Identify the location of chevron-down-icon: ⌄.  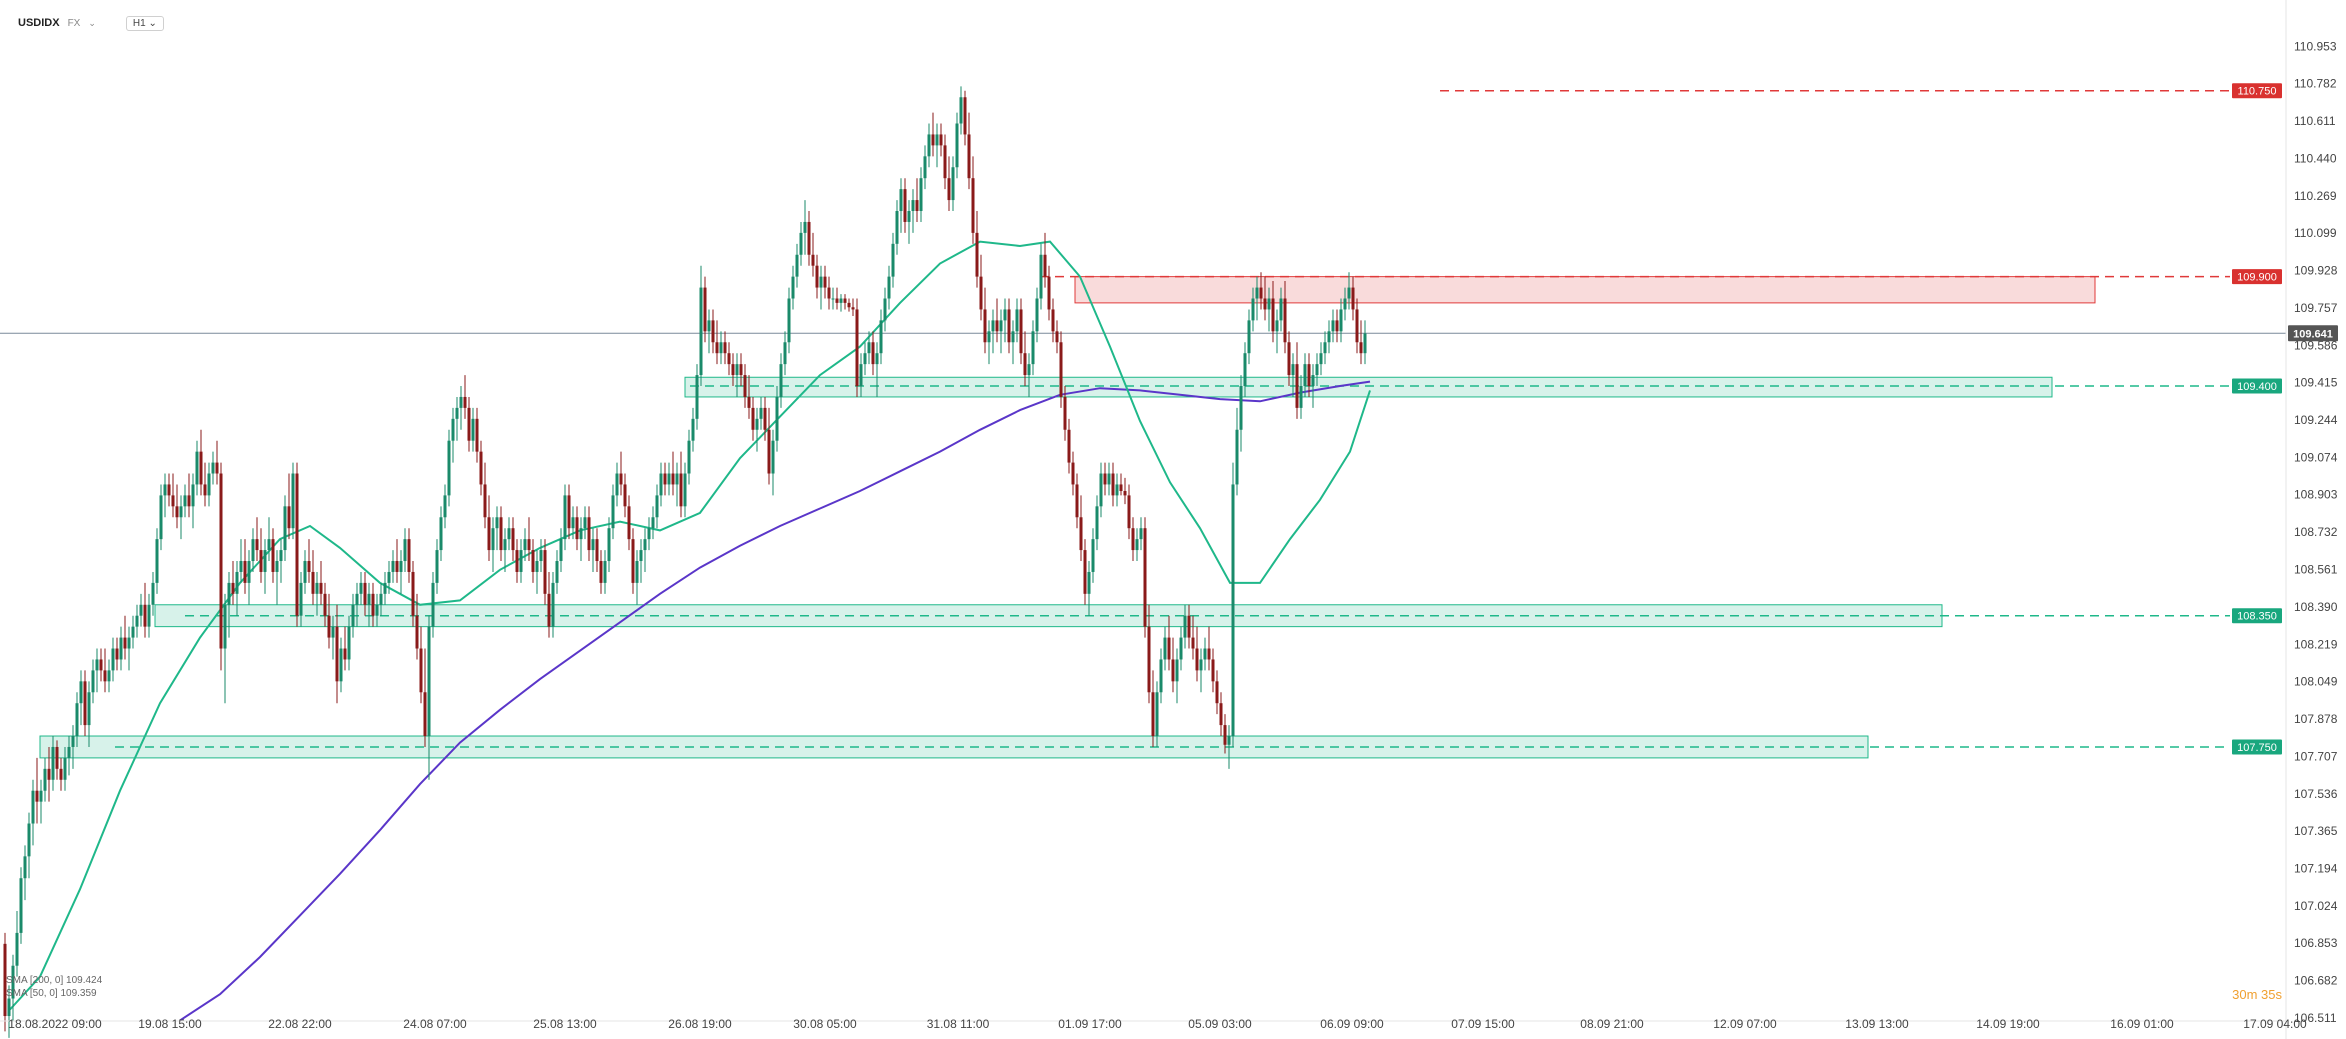
(92, 22).